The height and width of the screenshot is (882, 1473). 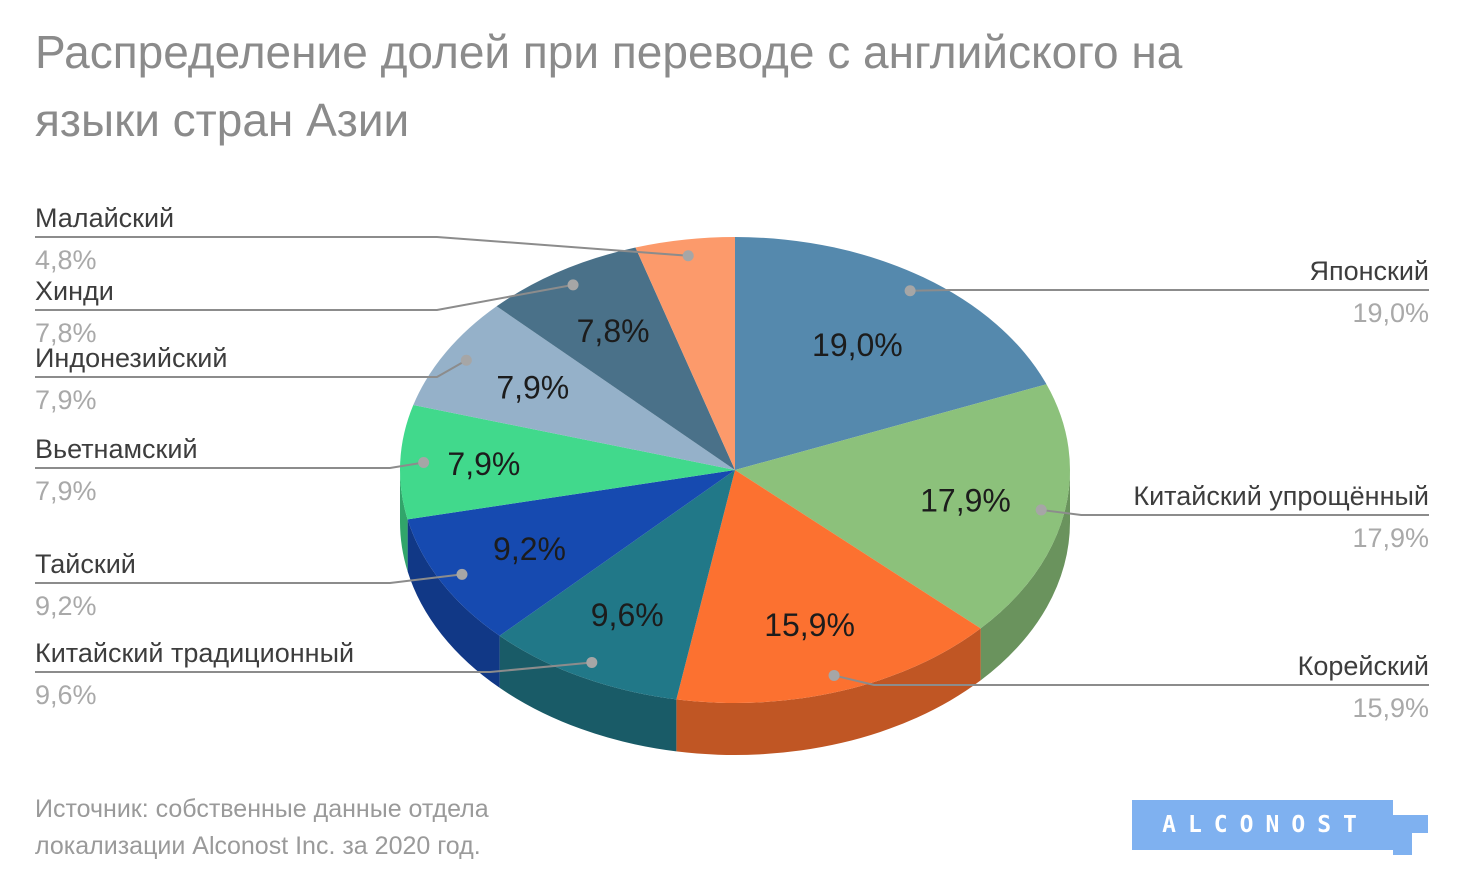 What do you see at coordinates (1265, 825) in the screenshot?
I see `alconost-logo-text: ALCONOST` at bounding box center [1265, 825].